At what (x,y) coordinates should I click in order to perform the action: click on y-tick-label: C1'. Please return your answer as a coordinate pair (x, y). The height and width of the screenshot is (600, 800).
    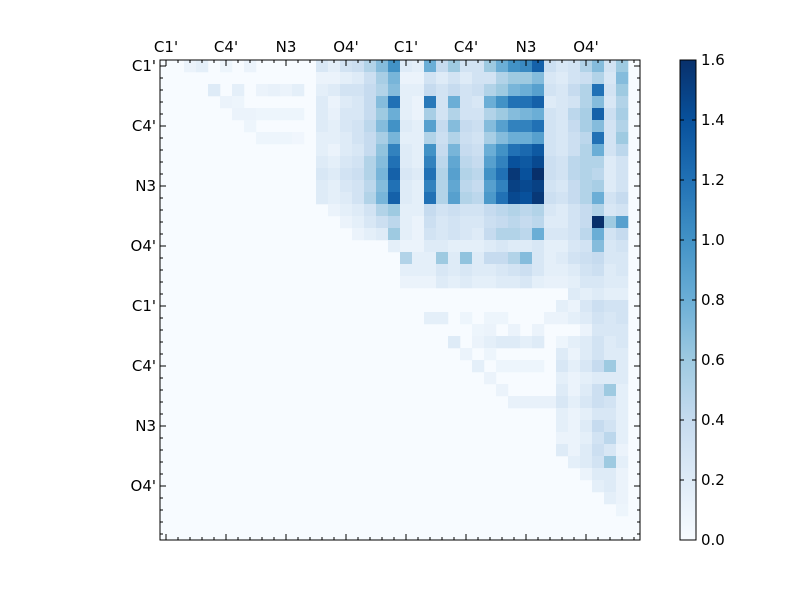
    Looking at the image, I should click on (144, 66).